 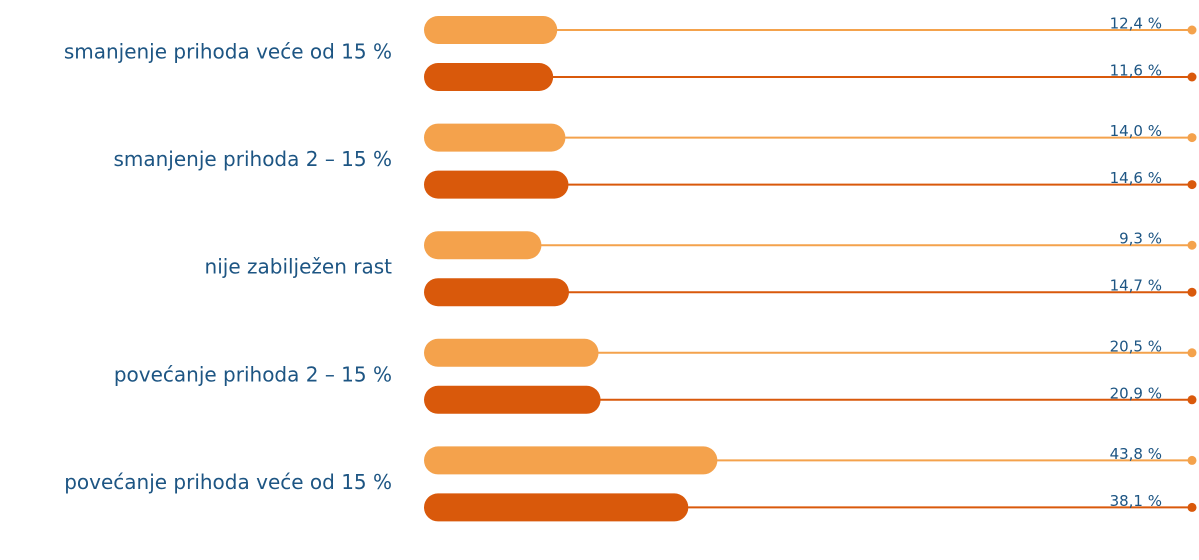 What do you see at coordinates (228, 52) in the screenshot?
I see `category-label: smanjenje prihoda veće od 15 %` at bounding box center [228, 52].